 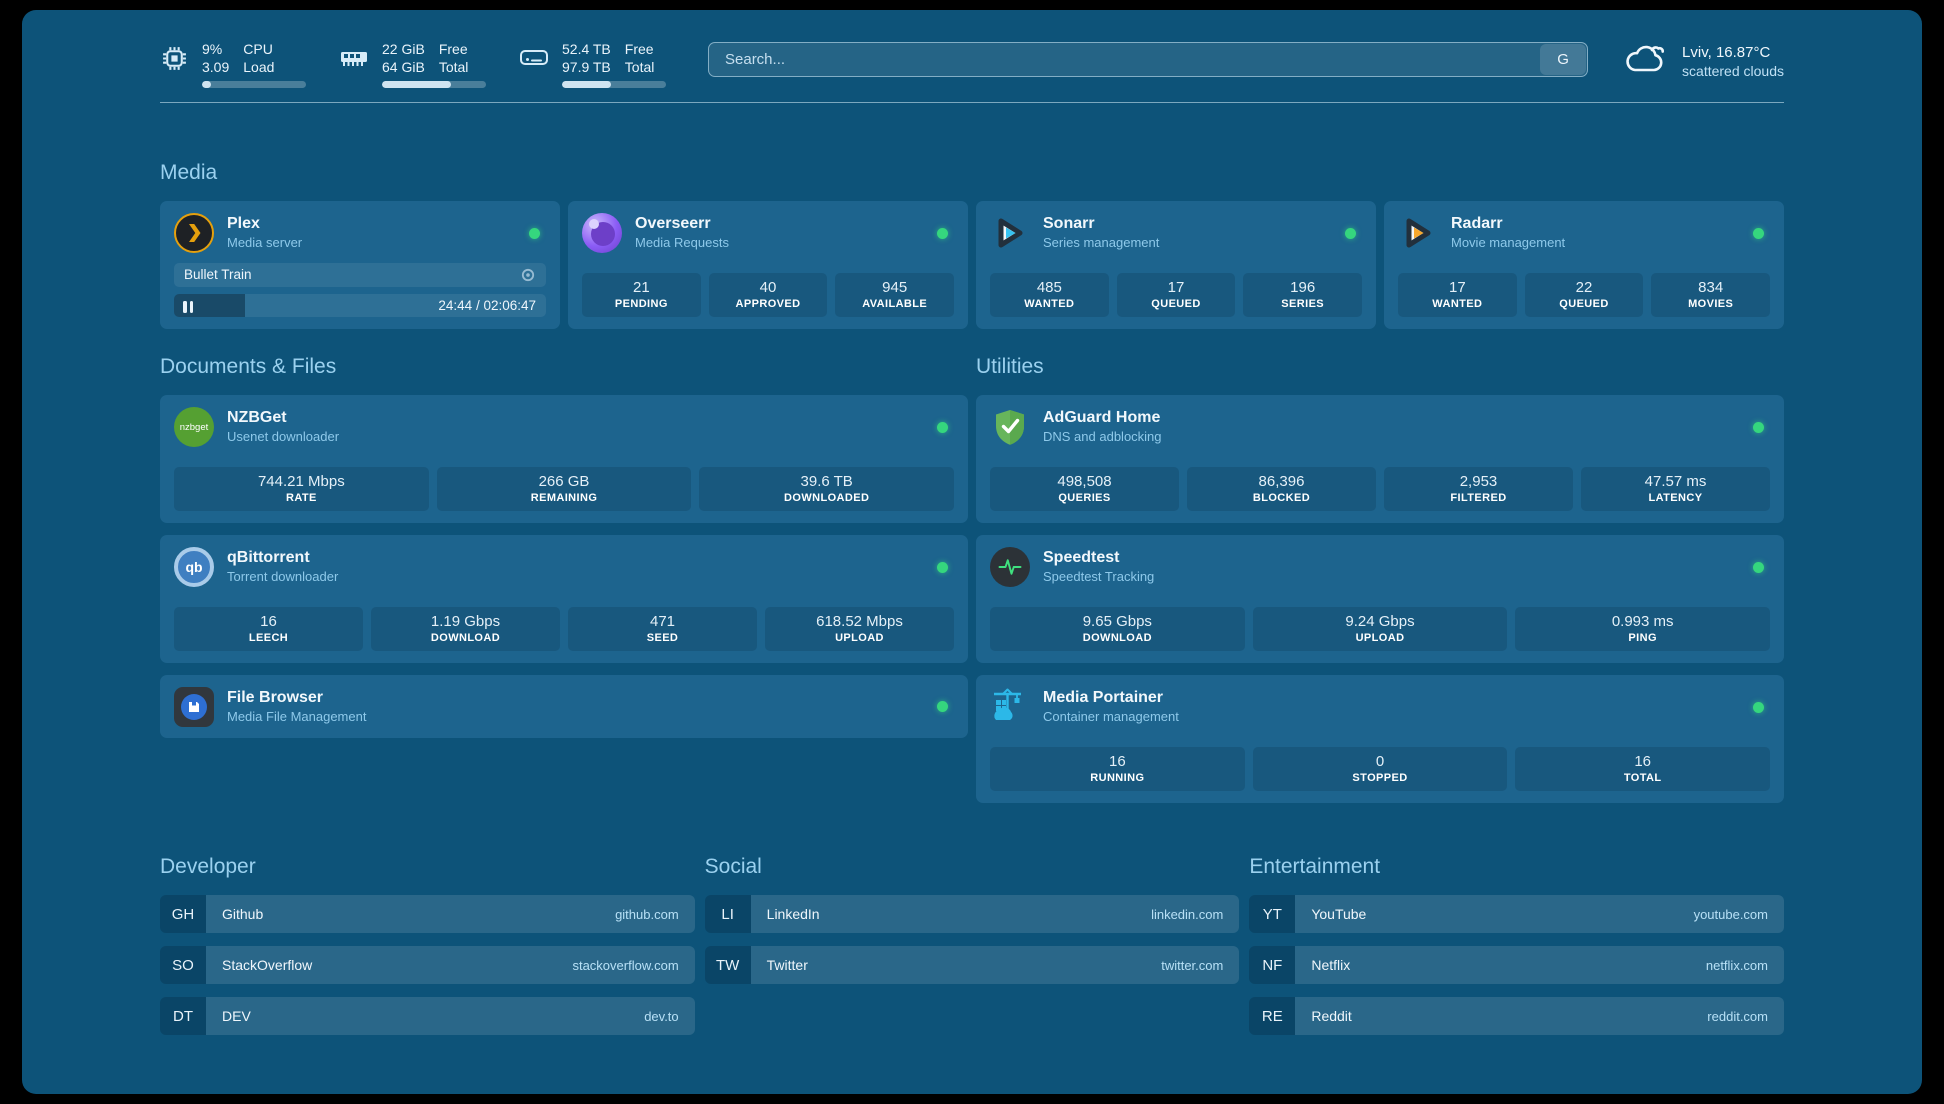 I want to click on stat-movies: 834 MOVIES, so click(x=1711, y=295).